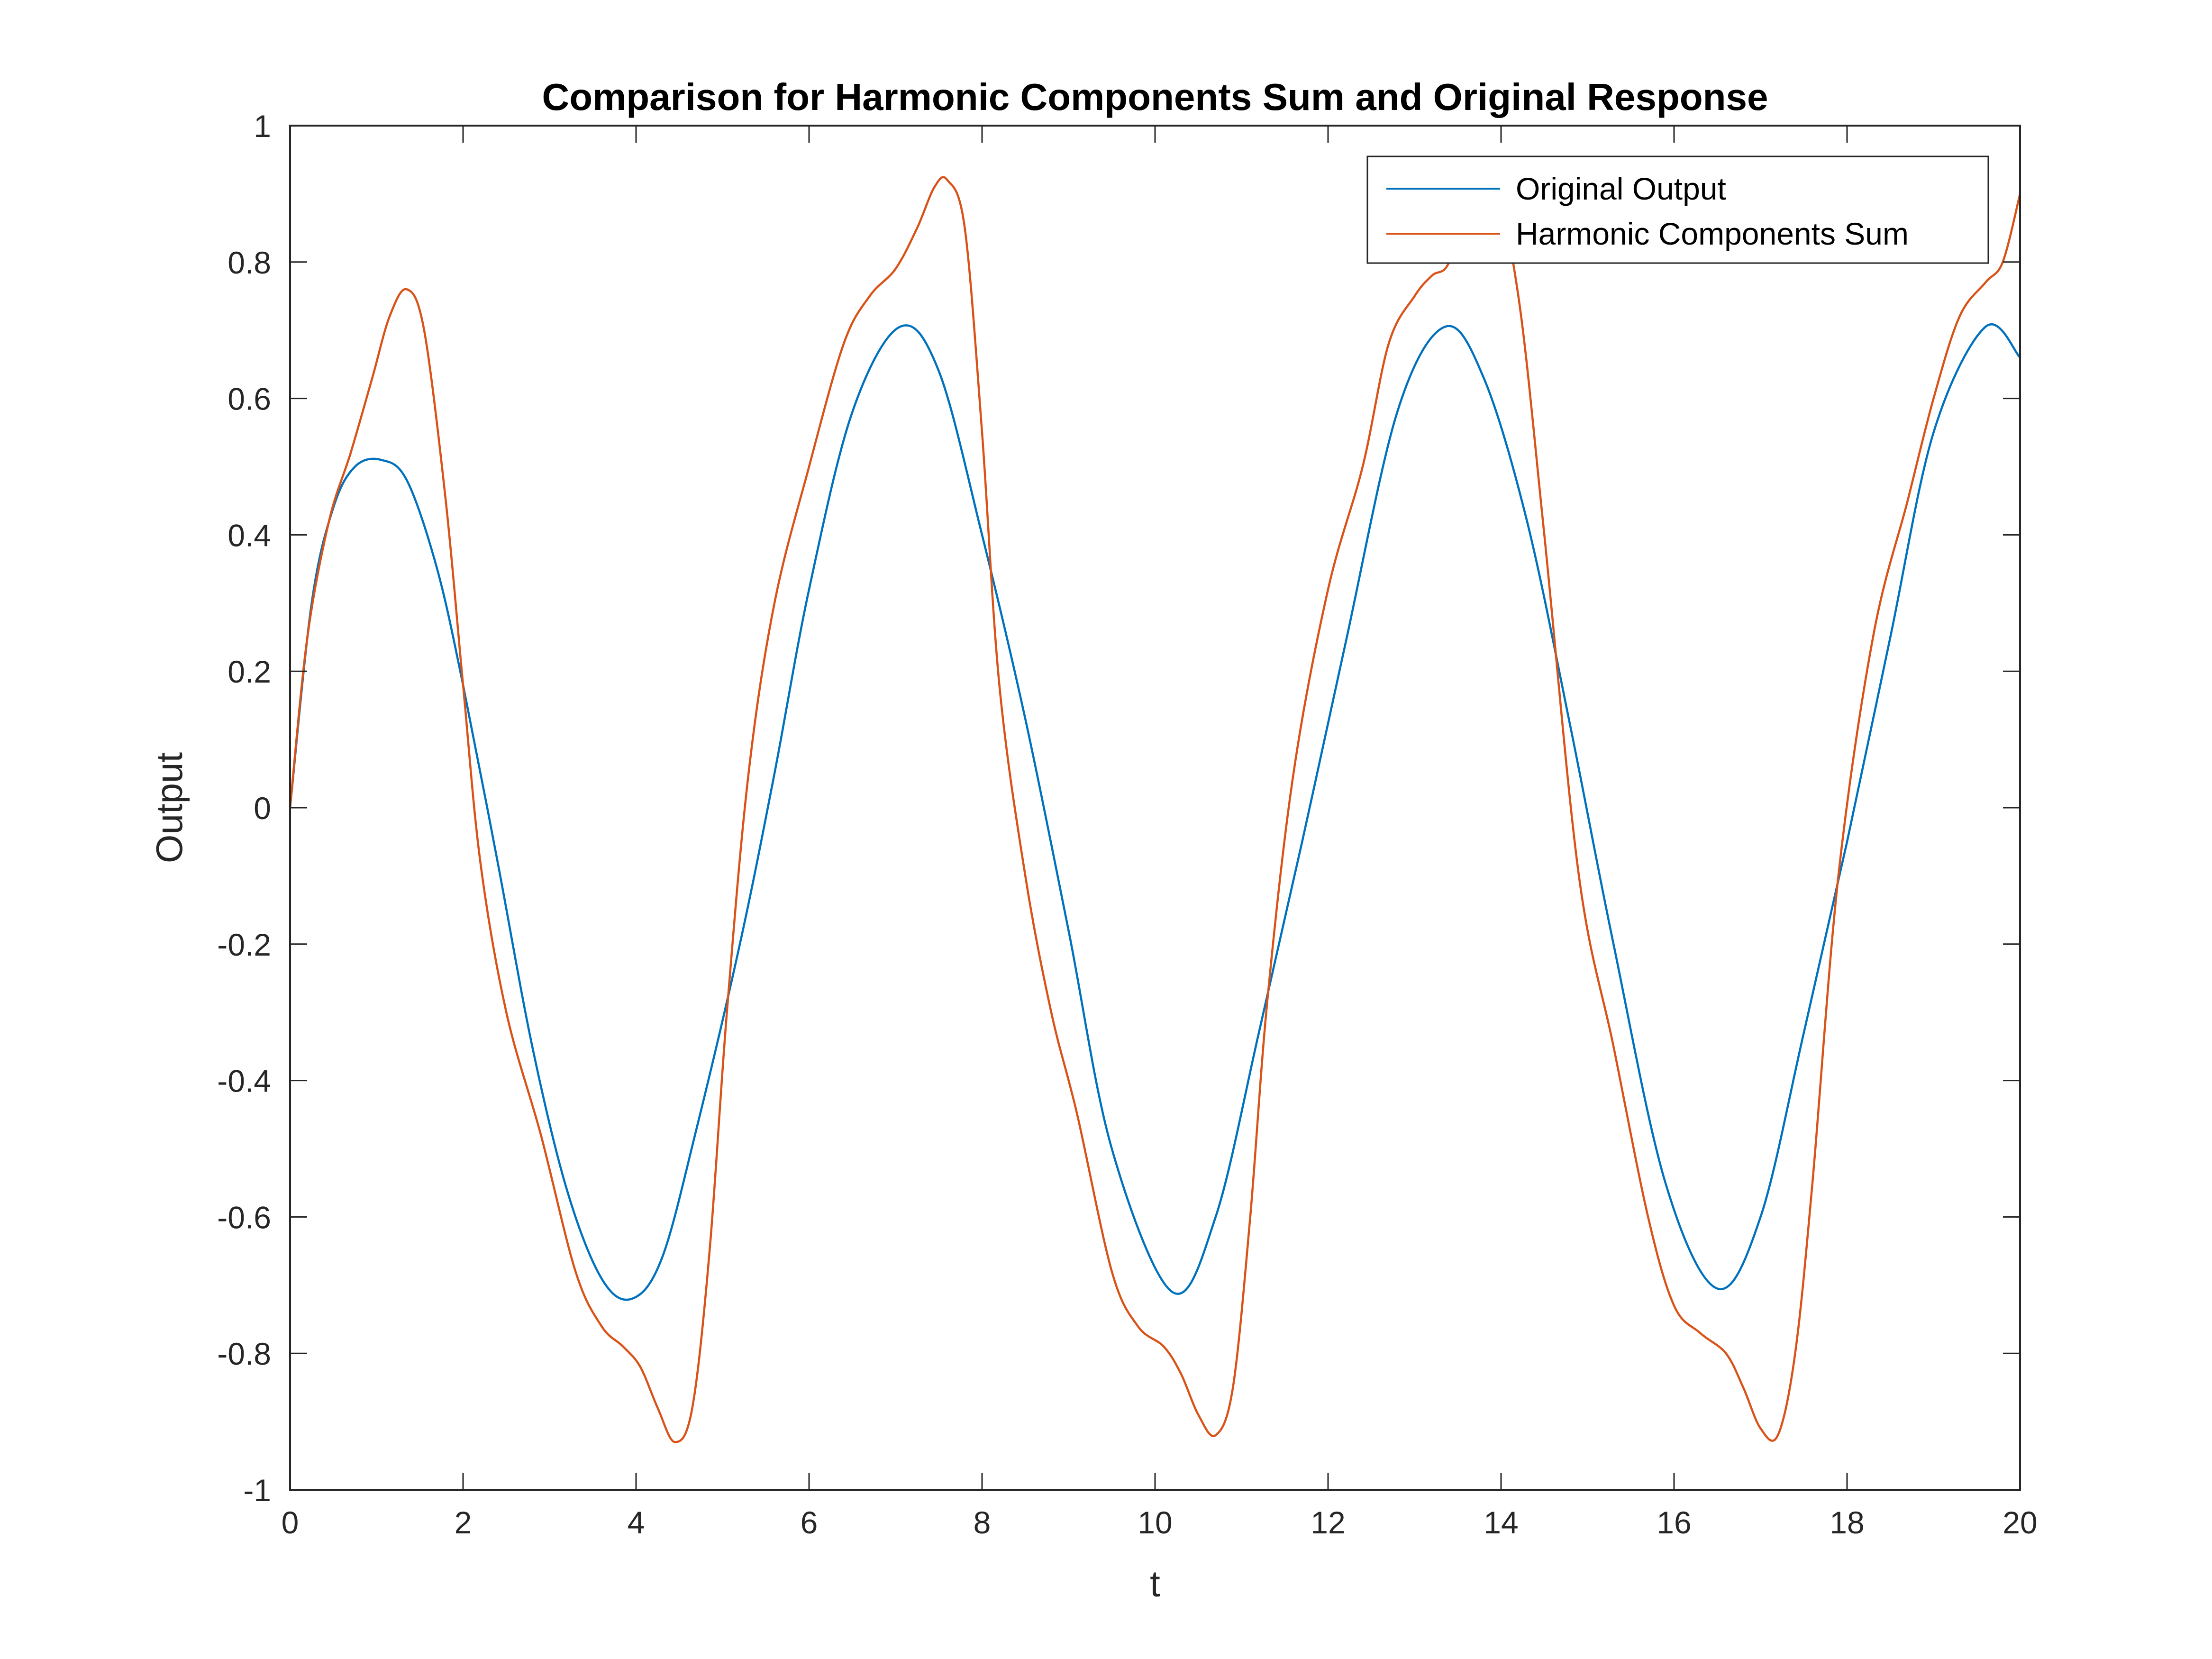  Describe the element at coordinates (463, 1522) in the screenshot. I see `x-tick-label: 2` at that location.